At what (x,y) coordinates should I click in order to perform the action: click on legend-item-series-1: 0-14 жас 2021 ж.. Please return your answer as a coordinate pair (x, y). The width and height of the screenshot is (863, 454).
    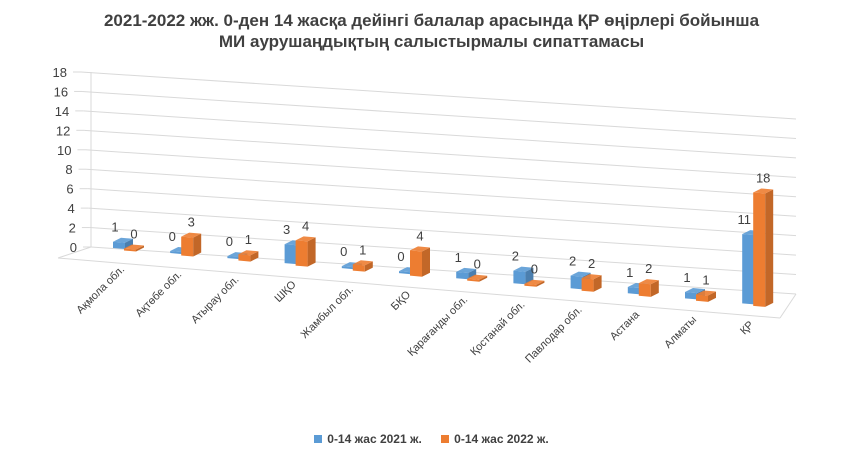
    Looking at the image, I should click on (368, 439).